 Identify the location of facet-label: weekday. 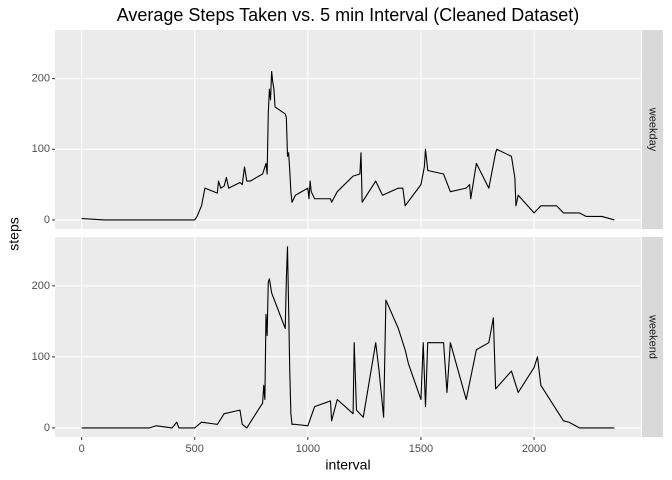
(653, 129).